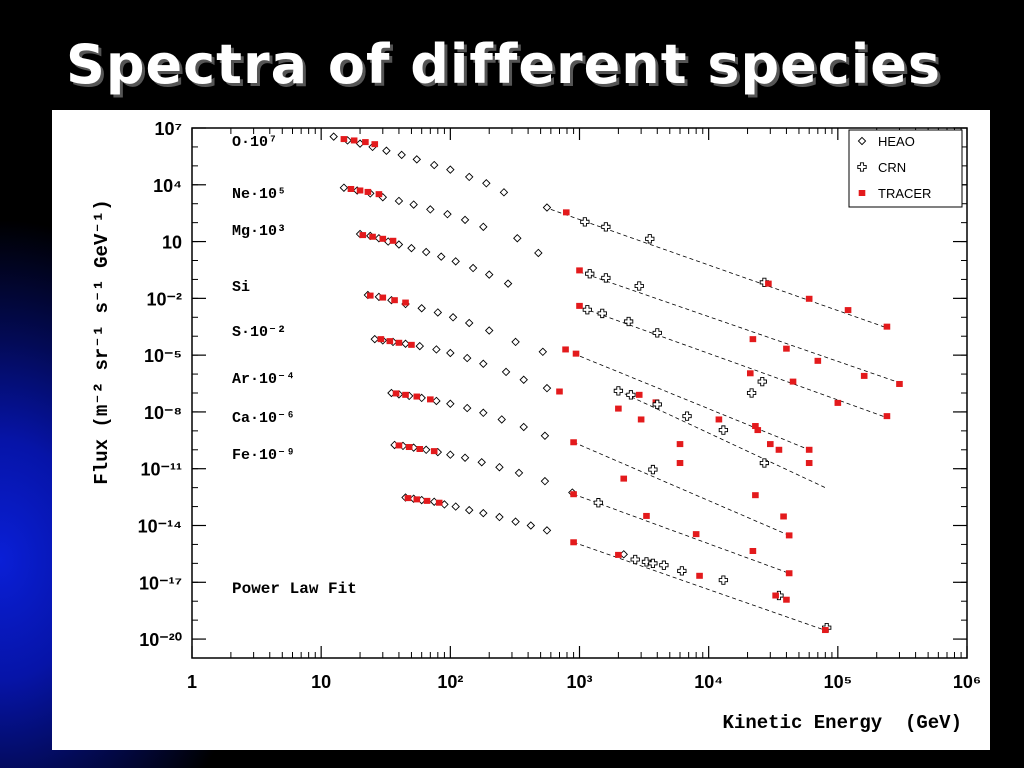  Describe the element at coordinates (241, 287) in the screenshot. I see `species-label: Si` at that location.